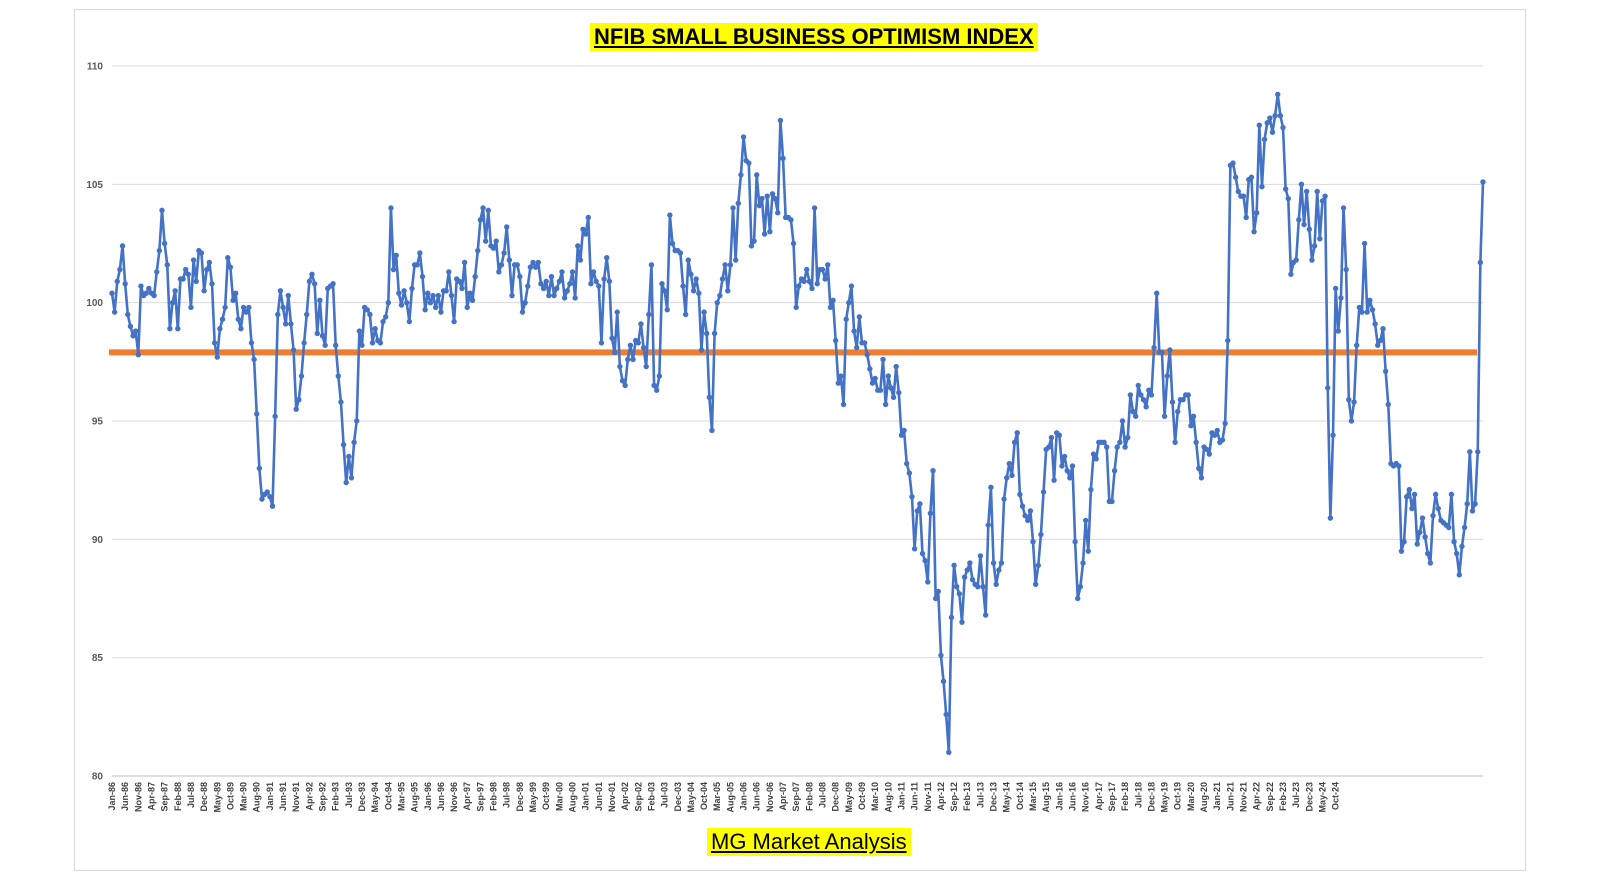  Describe the element at coordinates (270, 796) in the screenshot. I see `x-tick-label: Jan-91` at that location.